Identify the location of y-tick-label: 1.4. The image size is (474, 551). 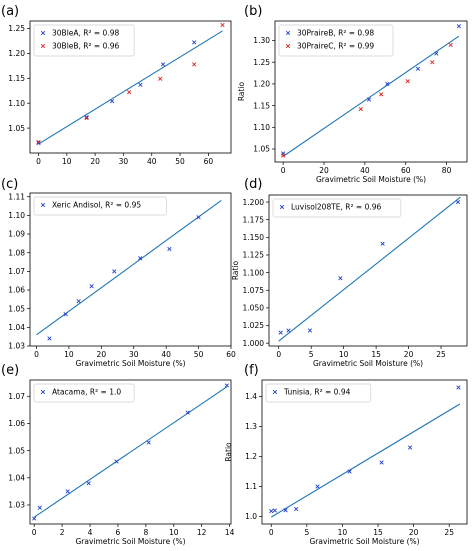
(251, 396).